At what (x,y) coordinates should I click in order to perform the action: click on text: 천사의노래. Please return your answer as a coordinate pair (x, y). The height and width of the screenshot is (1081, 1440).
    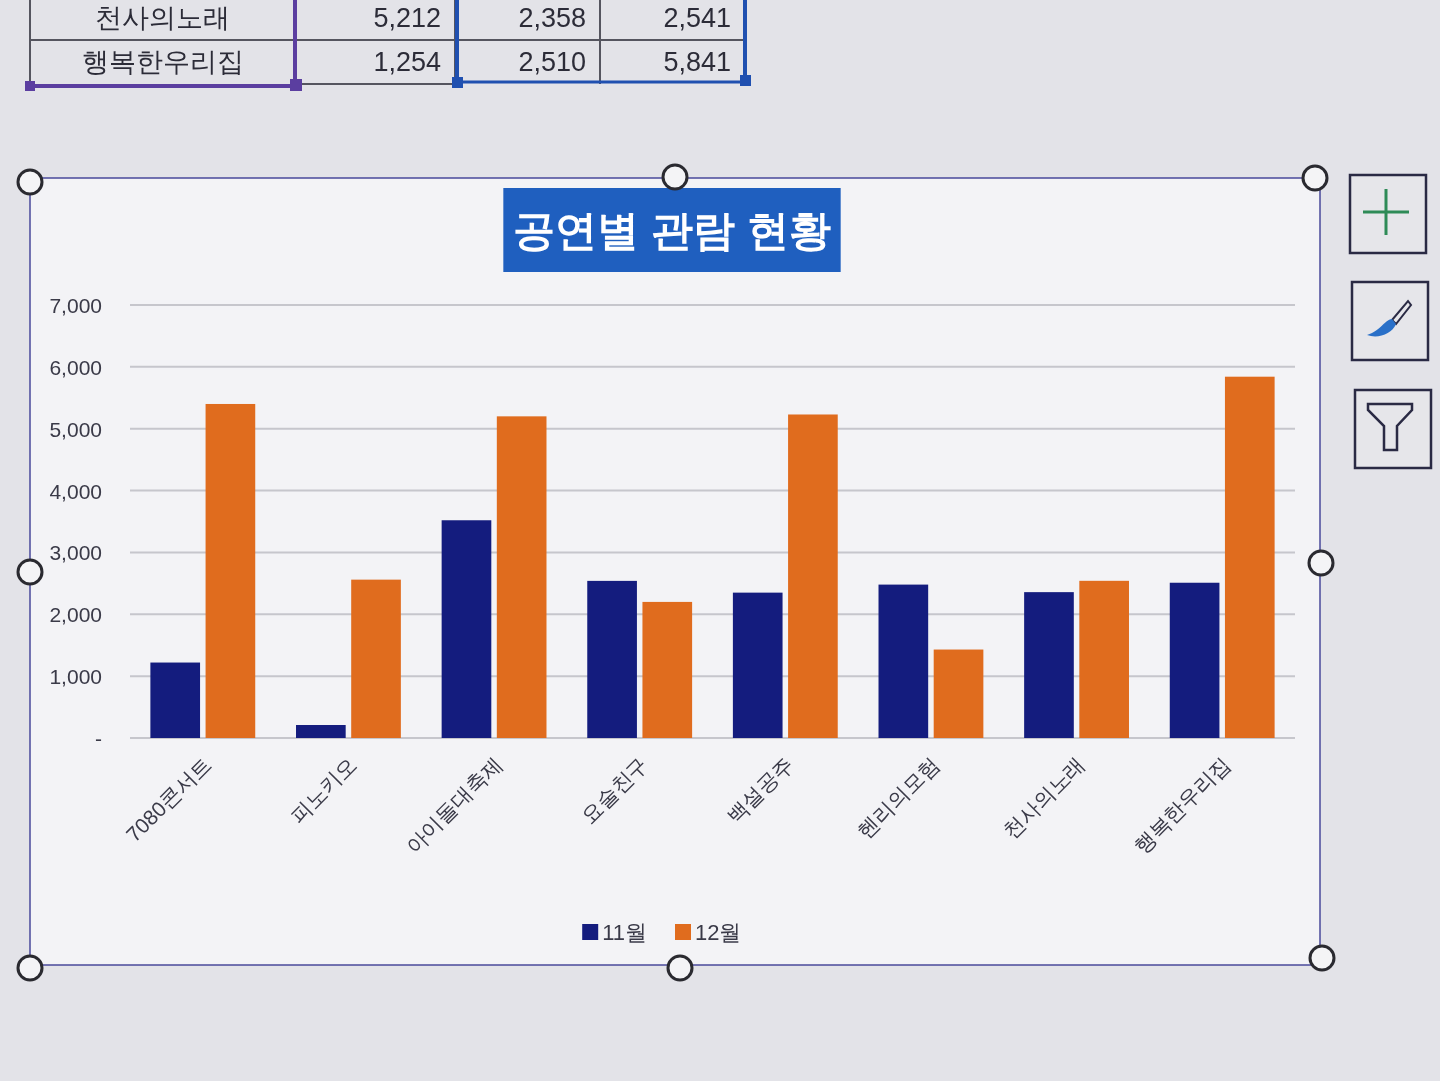
    Looking at the image, I should click on (162, 18).